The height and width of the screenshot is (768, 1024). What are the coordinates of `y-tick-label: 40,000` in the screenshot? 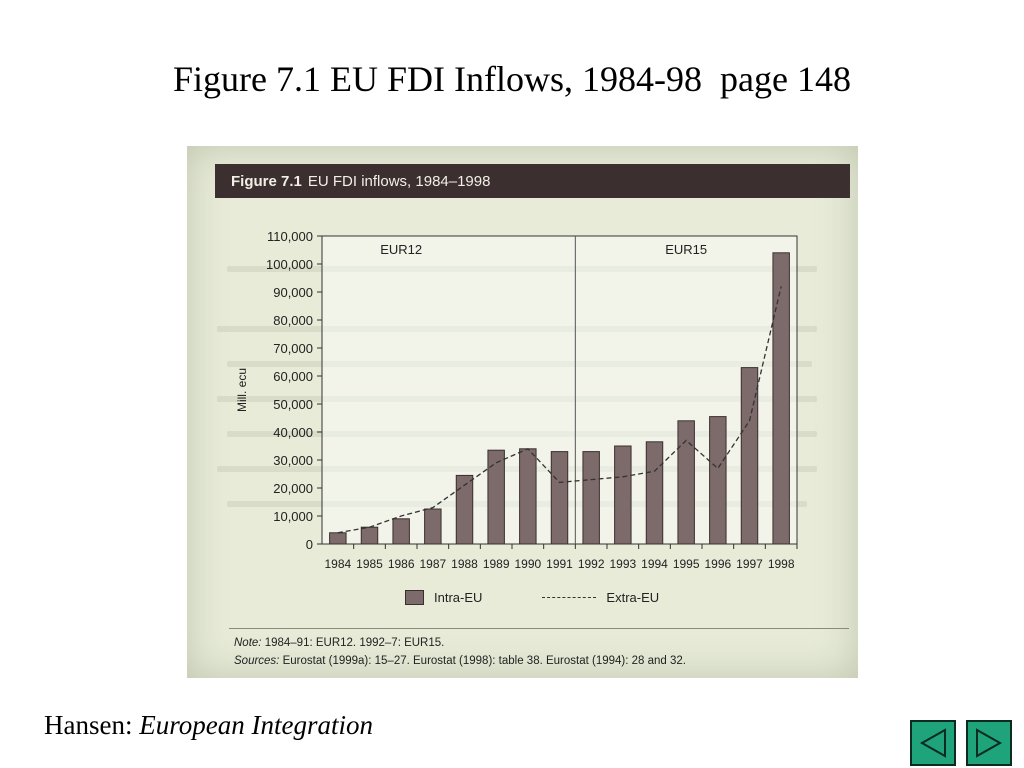 It's located at (293, 432).